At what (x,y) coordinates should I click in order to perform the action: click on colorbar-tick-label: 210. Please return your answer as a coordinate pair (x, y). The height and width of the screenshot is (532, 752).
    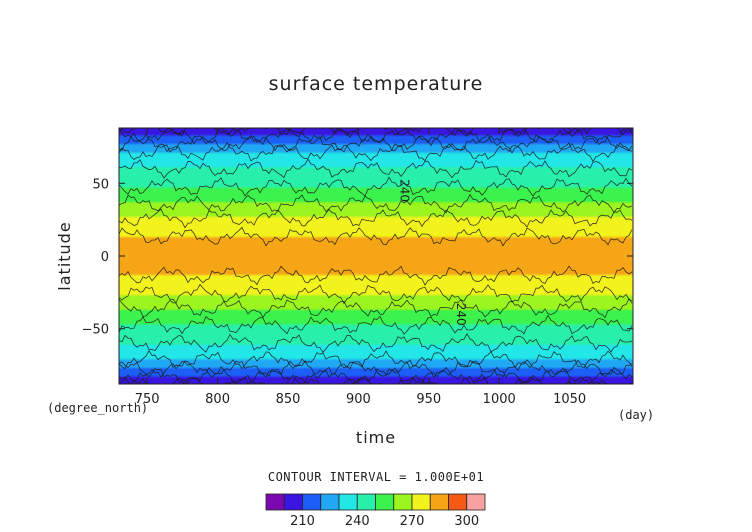
    Looking at the image, I should click on (302, 521).